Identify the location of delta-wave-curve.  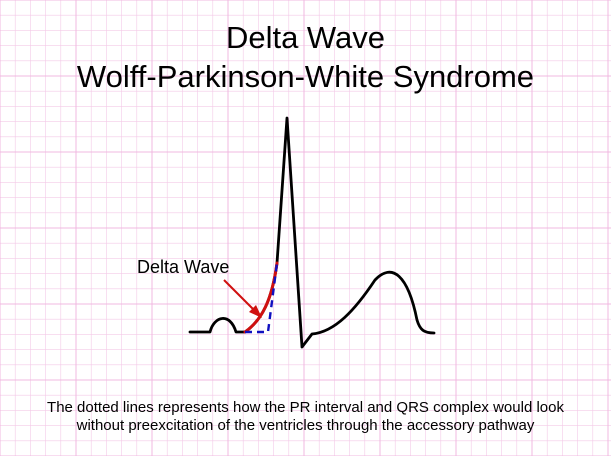
(261, 297).